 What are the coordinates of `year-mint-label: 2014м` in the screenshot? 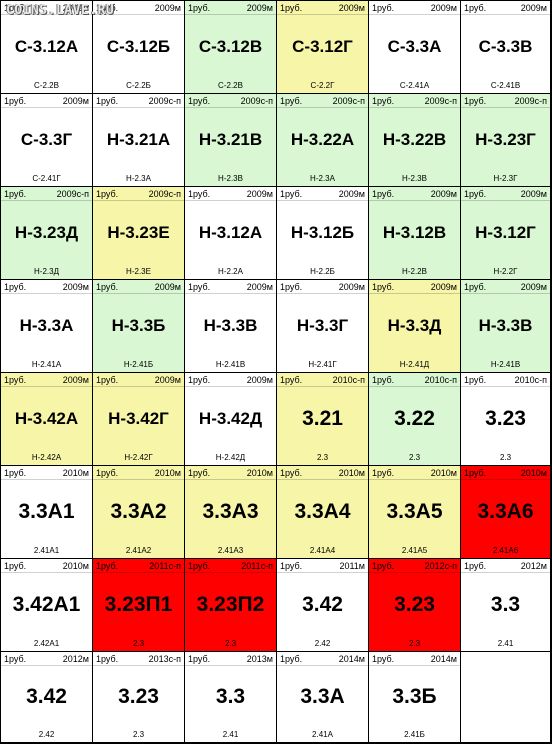 It's located at (351, 659).